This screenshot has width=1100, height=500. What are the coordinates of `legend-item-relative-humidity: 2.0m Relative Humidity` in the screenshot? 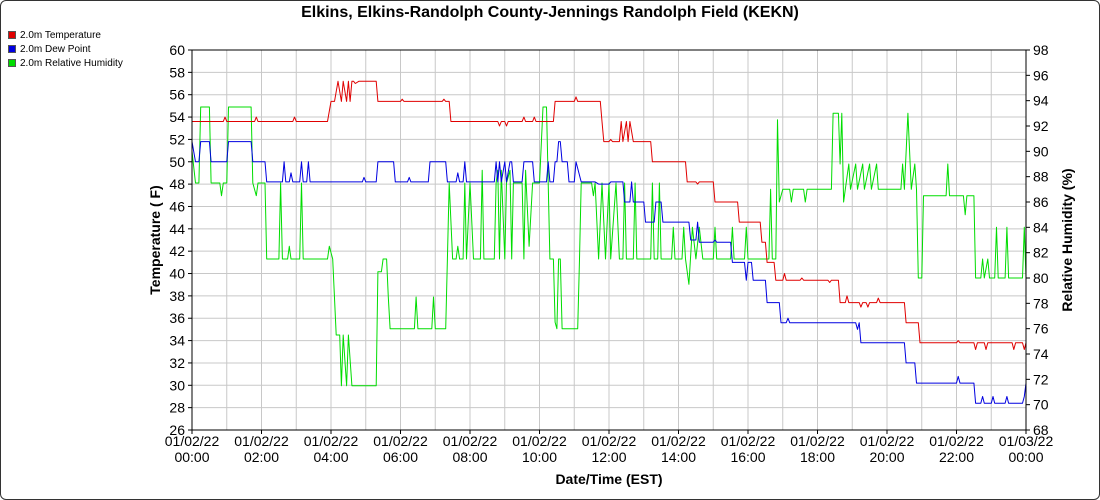 It's located at (65, 63).